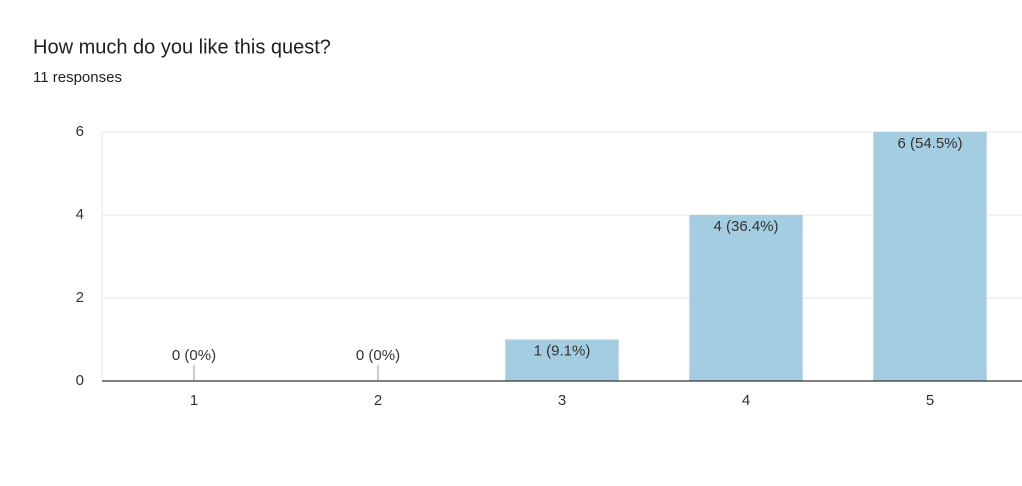 The width and height of the screenshot is (1022, 486). Describe the element at coordinates (745, 226) in the screenshot. I see `value-label: 4 (36.4%)` at that location.